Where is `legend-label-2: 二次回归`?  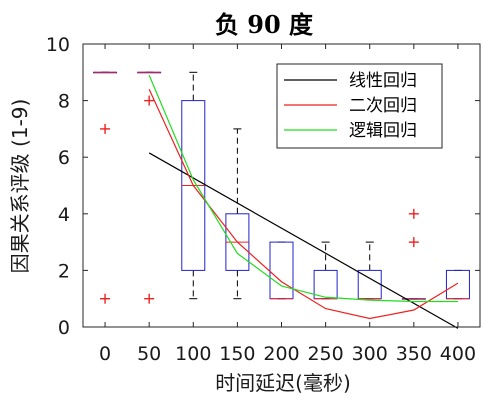
legend-label-2: 二次回归 is located at coordinates (383, 106).